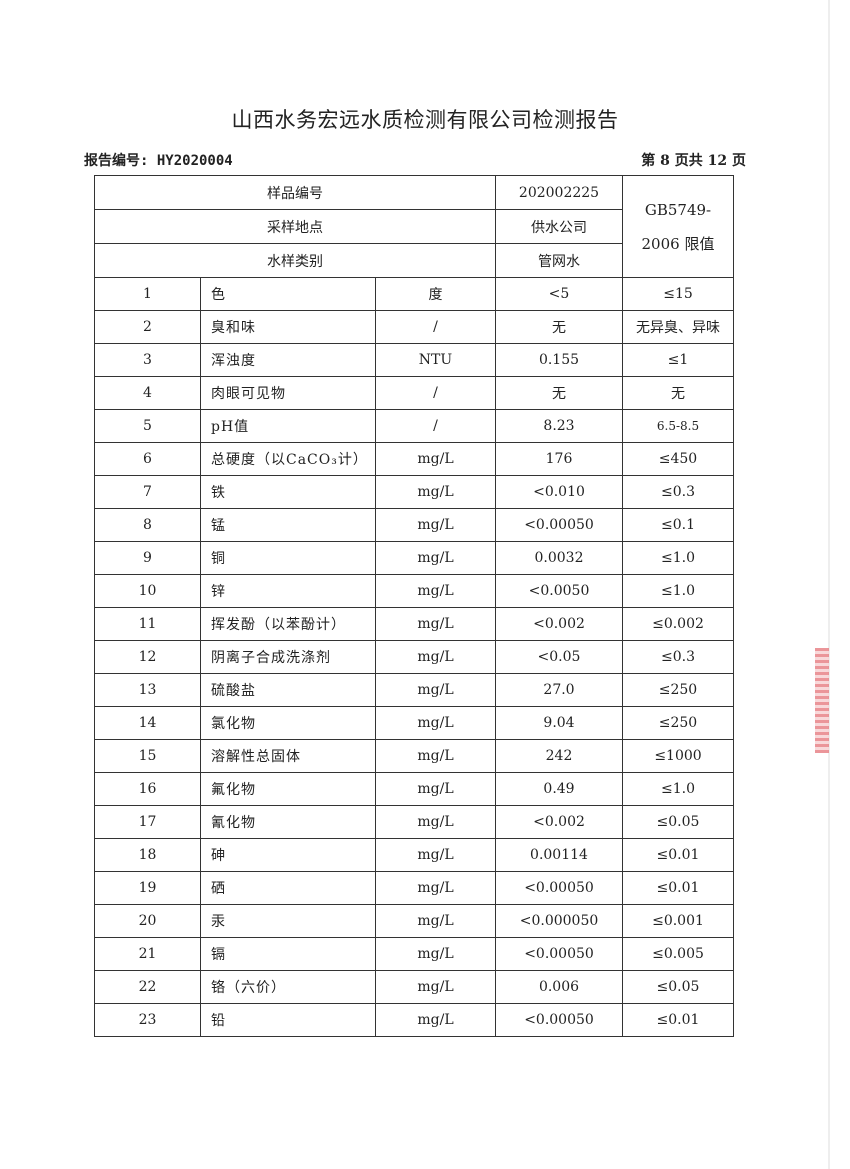 This screenshot has width=850, height=1169. I want to click on result-value: <0.0050, so click(559, 591).